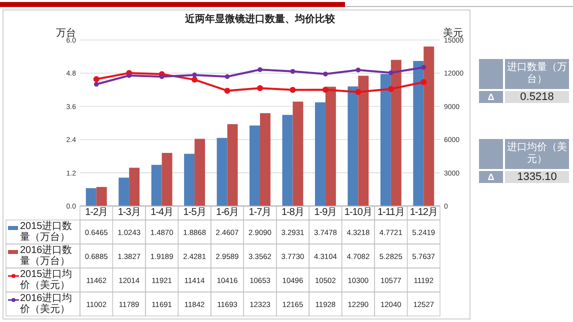  I want to click on x-tick-label: 1-3月, so click(129, 214).